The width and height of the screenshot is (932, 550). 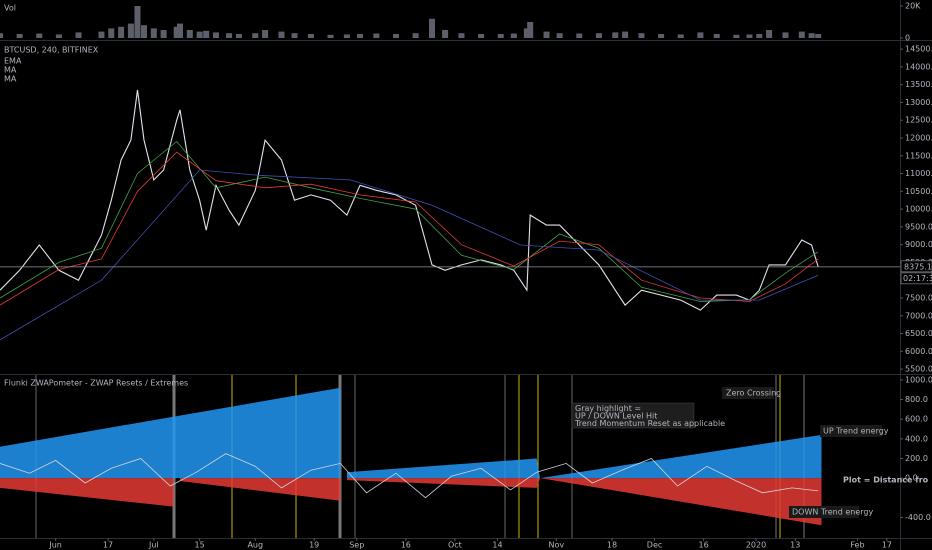 What do you see at coordinates (409, 476) in the screenshot?
I see `oscillator-line` at bounding box center [409, 476].